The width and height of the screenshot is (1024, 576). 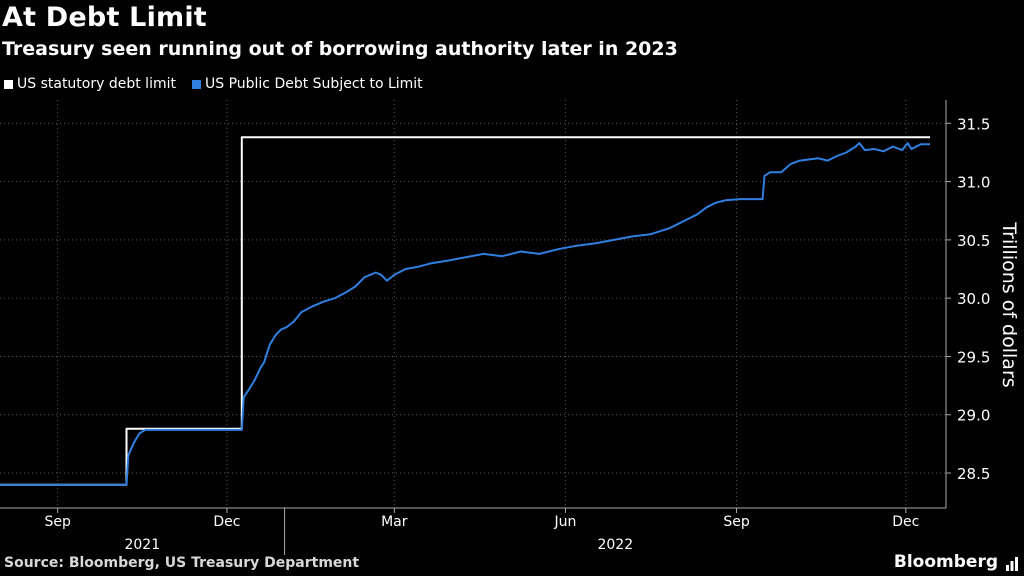 What do you see at coordinates (973, 183) in the screenshot?
I see `y-tick-label: 31.0` at bounding box center [973, 183].